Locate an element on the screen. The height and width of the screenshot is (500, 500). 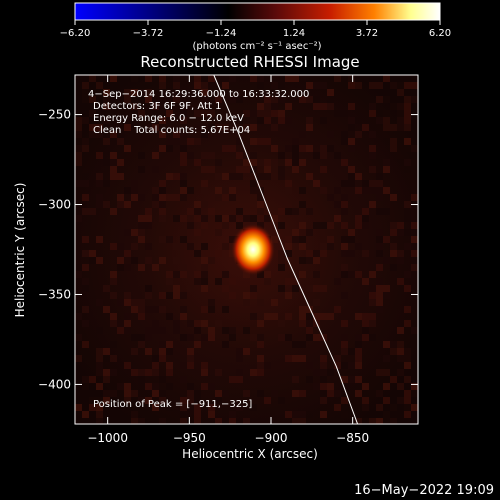
y-tick-label: −300 is located at coordinates (54, 205).